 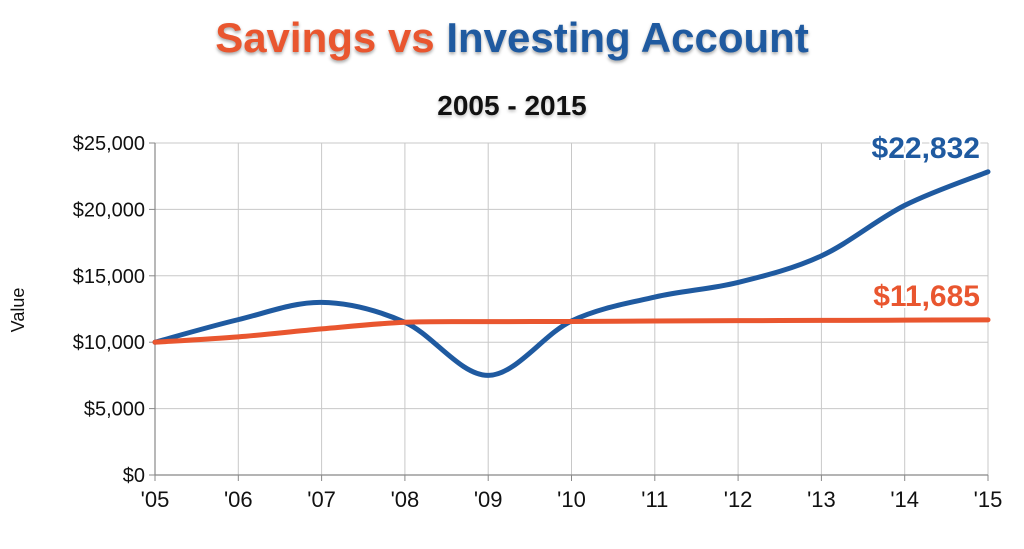 I want to click on x-tick-label: '07, so click(x=321, y=499).